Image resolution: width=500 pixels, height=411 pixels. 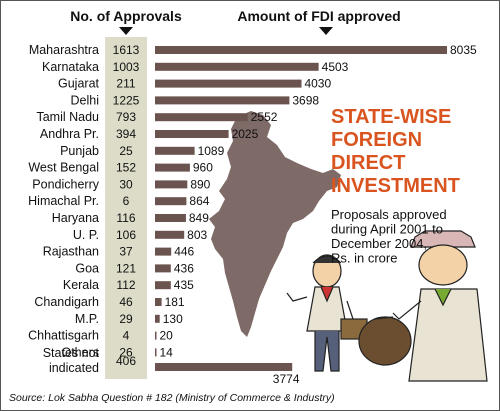 What do you see at coordinates (368, 163) in the screenshot?
I see `chart-title-line: DIRECT` at bounding box center [368, 163].